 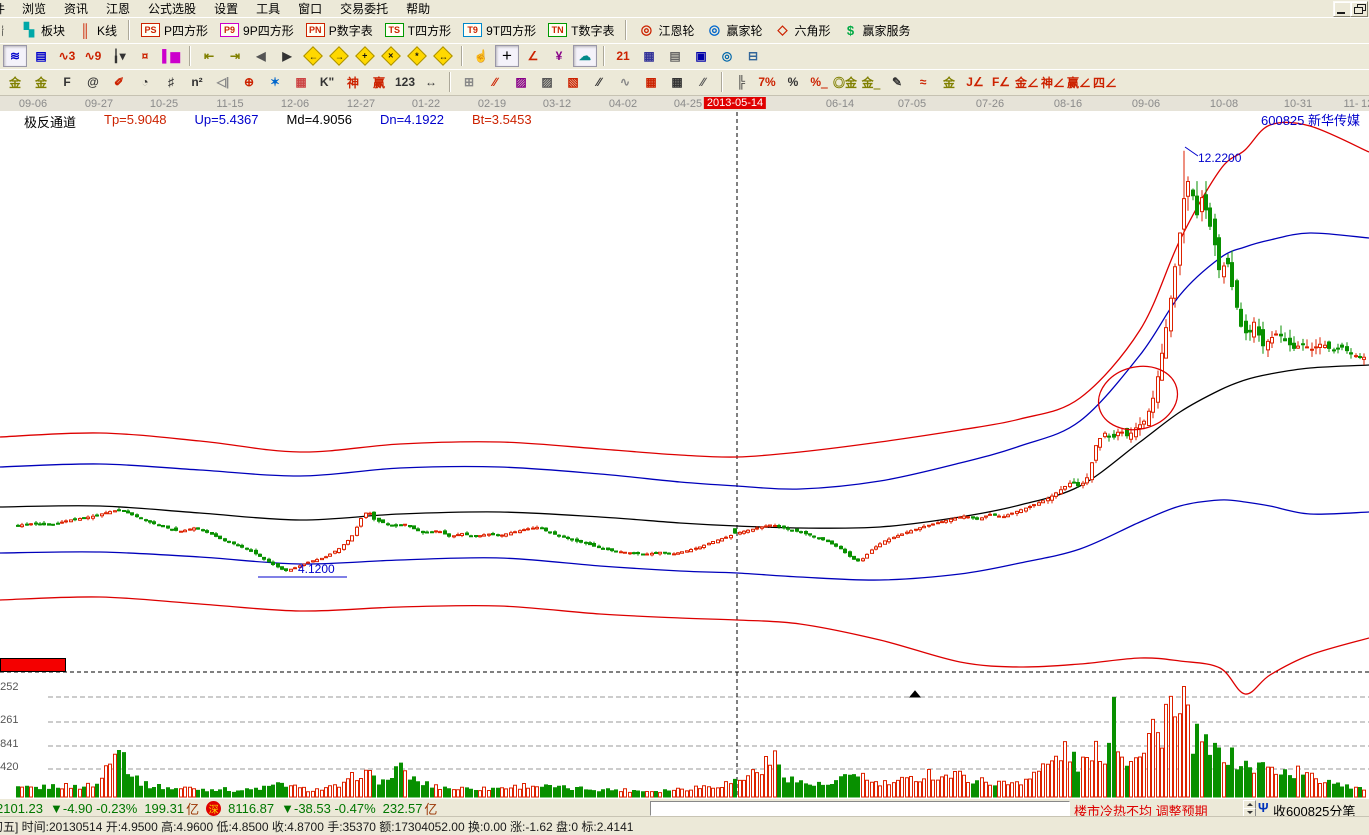 What do you see at coordinates (352, 82) in the screenshot?
I see `shen-grid-tool: 神` at bounding box center [352, 82].